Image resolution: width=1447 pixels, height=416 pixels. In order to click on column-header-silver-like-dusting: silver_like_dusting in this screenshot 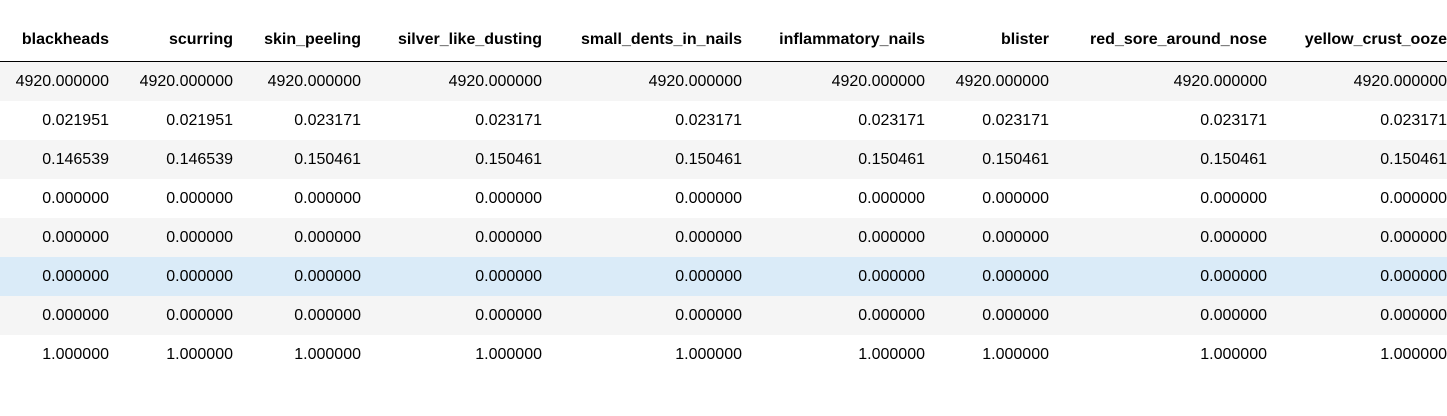, I will do `click(451, 41)`.